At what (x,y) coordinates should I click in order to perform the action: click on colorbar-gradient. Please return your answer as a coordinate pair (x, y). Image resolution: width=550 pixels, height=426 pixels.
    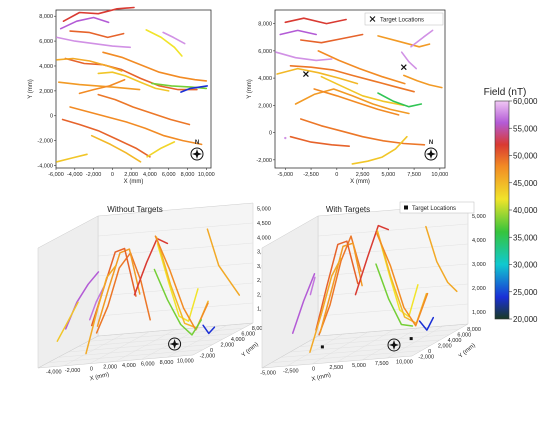
    Looking at the image, I should click on (502, 210).